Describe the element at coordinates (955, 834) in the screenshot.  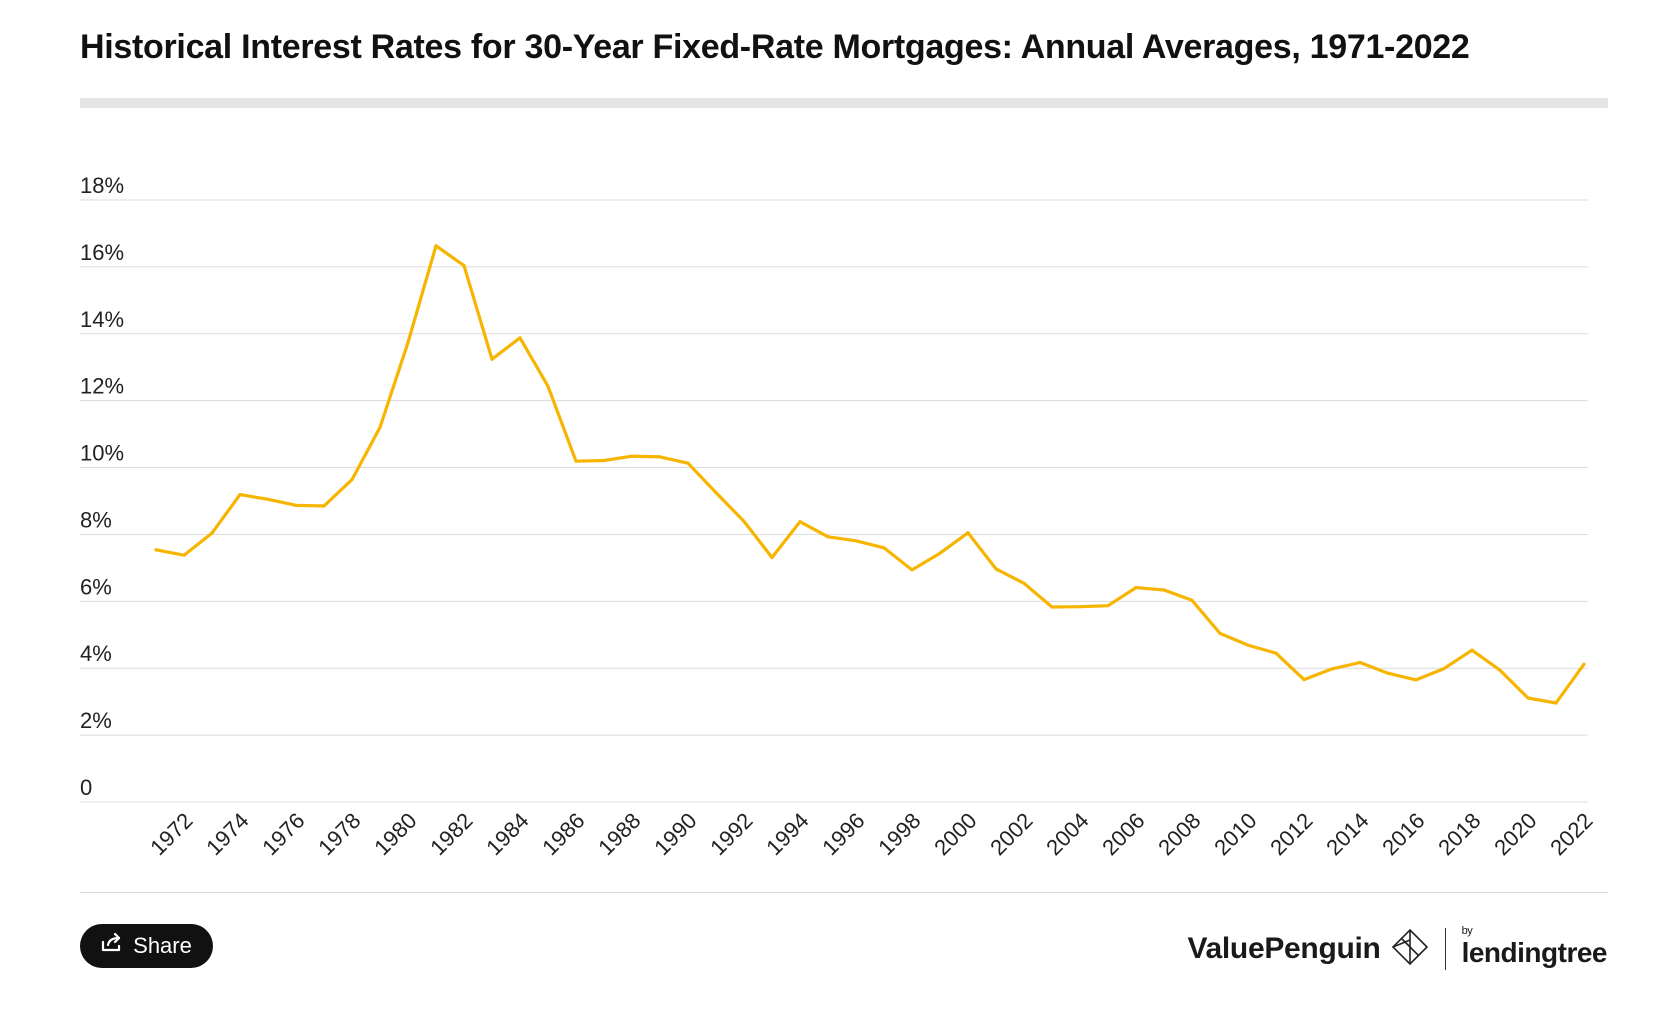
I see `x-tick-label: 2000` at that location.